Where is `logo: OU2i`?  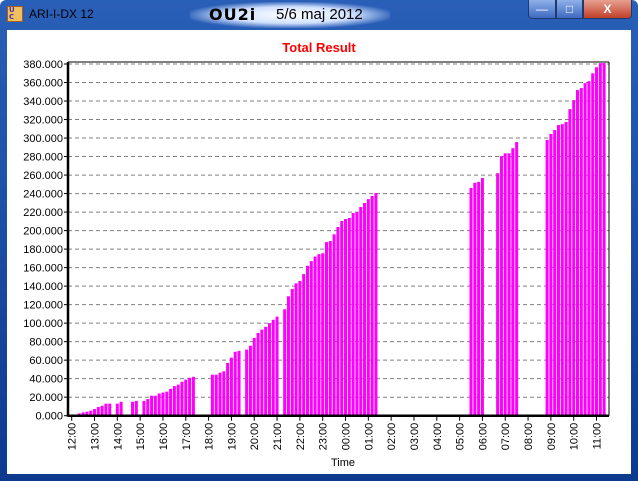 logo: OU2i is located at coordinates (233, 14).